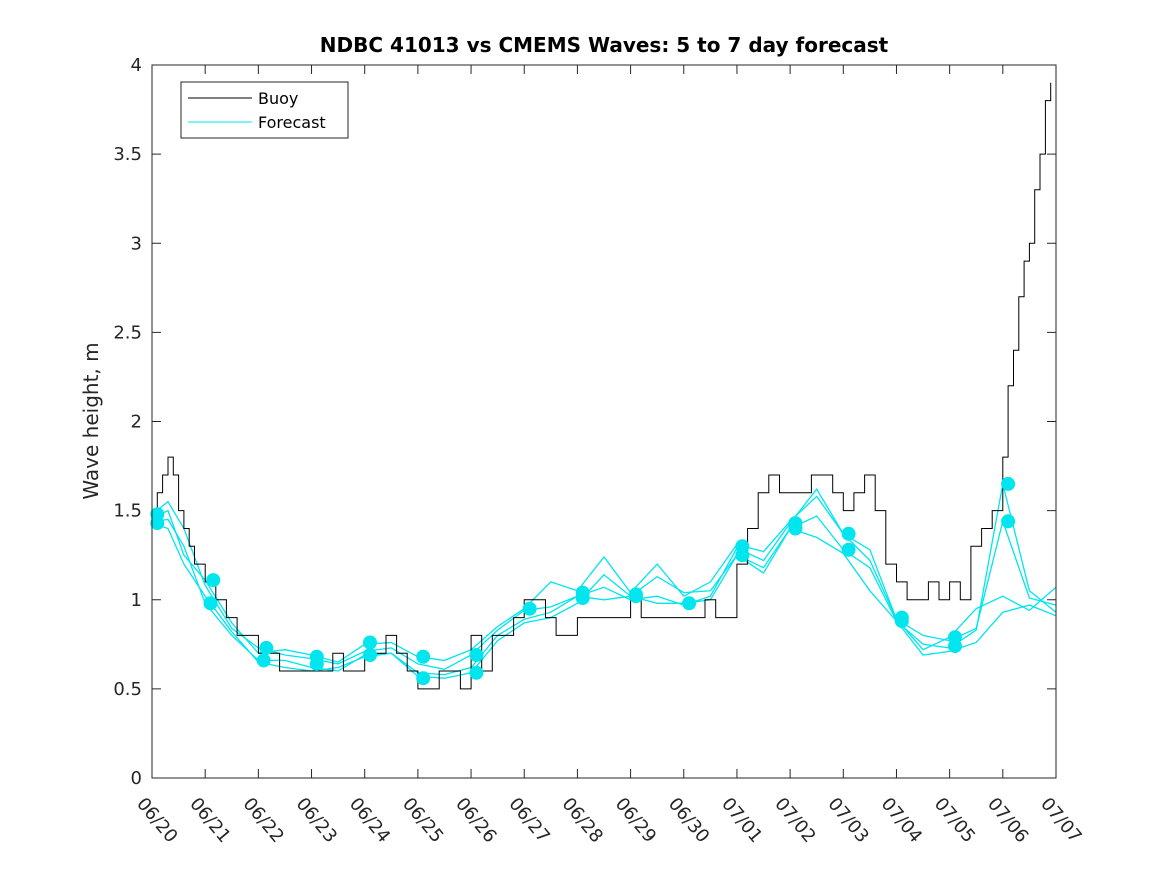 The width and height of the screenshot is (1167, 875). I want to click on y-tick-label: 3.5, so click(127, 154).